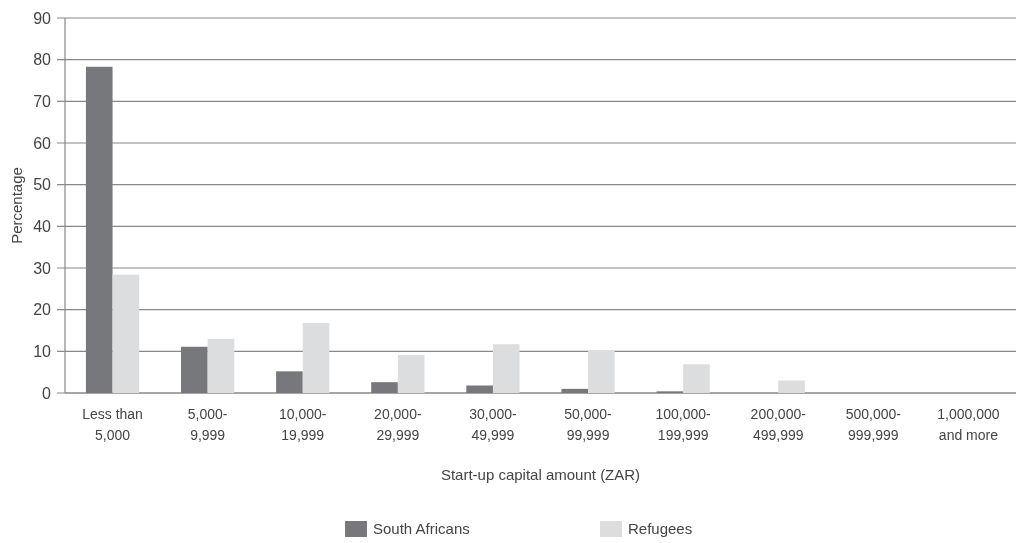 This screenshot has width=1036, height=543. What do you see at coordinates (42, 310) in the screenshot?
I see `y-tick-label: 20` at bounding box center [42, 310].